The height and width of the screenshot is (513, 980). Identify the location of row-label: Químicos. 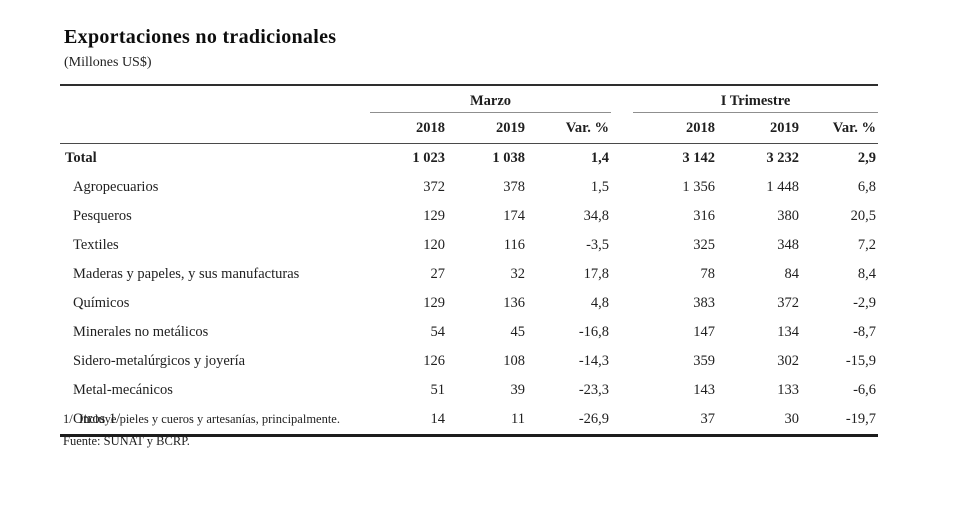
(101, 303).